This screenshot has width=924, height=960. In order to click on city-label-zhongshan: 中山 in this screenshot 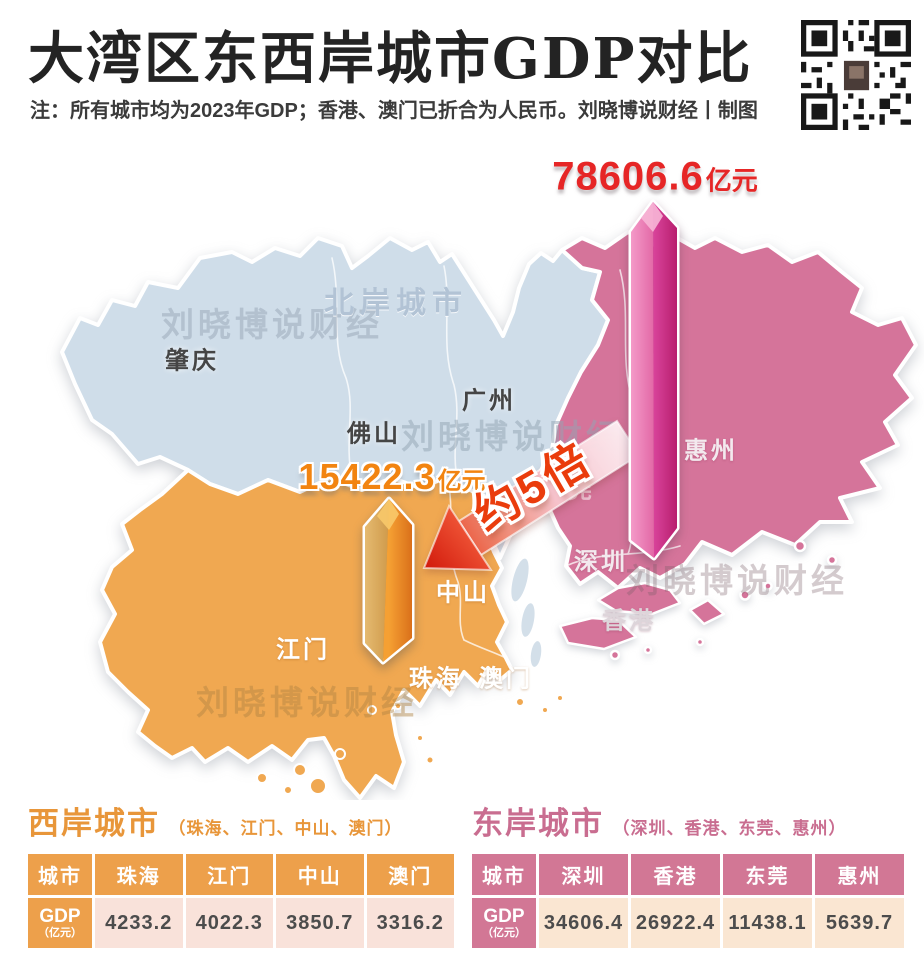, I will do `click(463, 593)`.